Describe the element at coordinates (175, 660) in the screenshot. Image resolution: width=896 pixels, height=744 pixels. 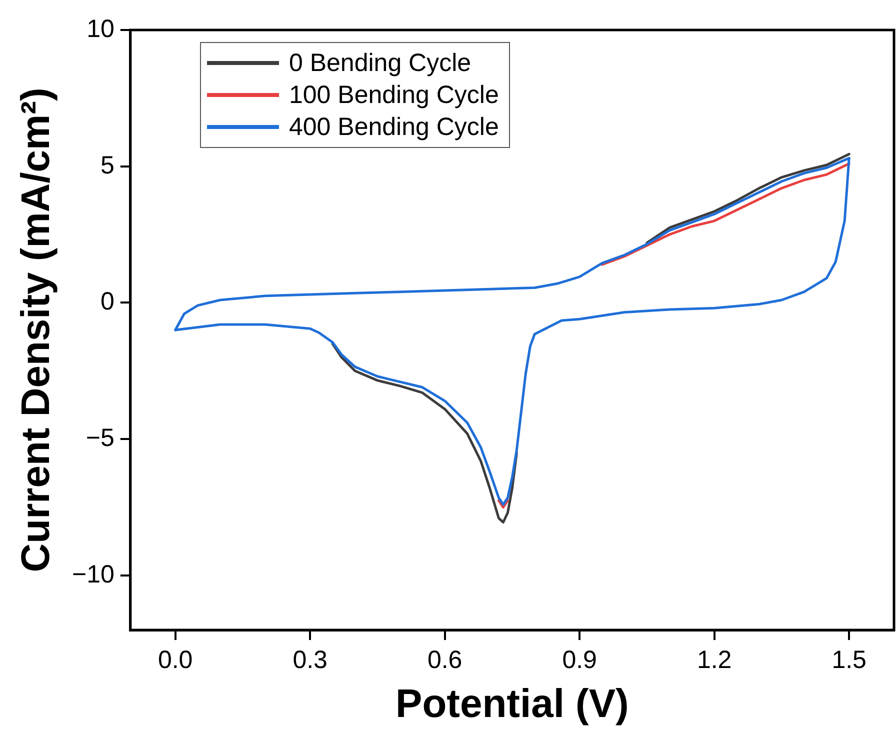
I see `x-tick-label: 0.0` at that location.